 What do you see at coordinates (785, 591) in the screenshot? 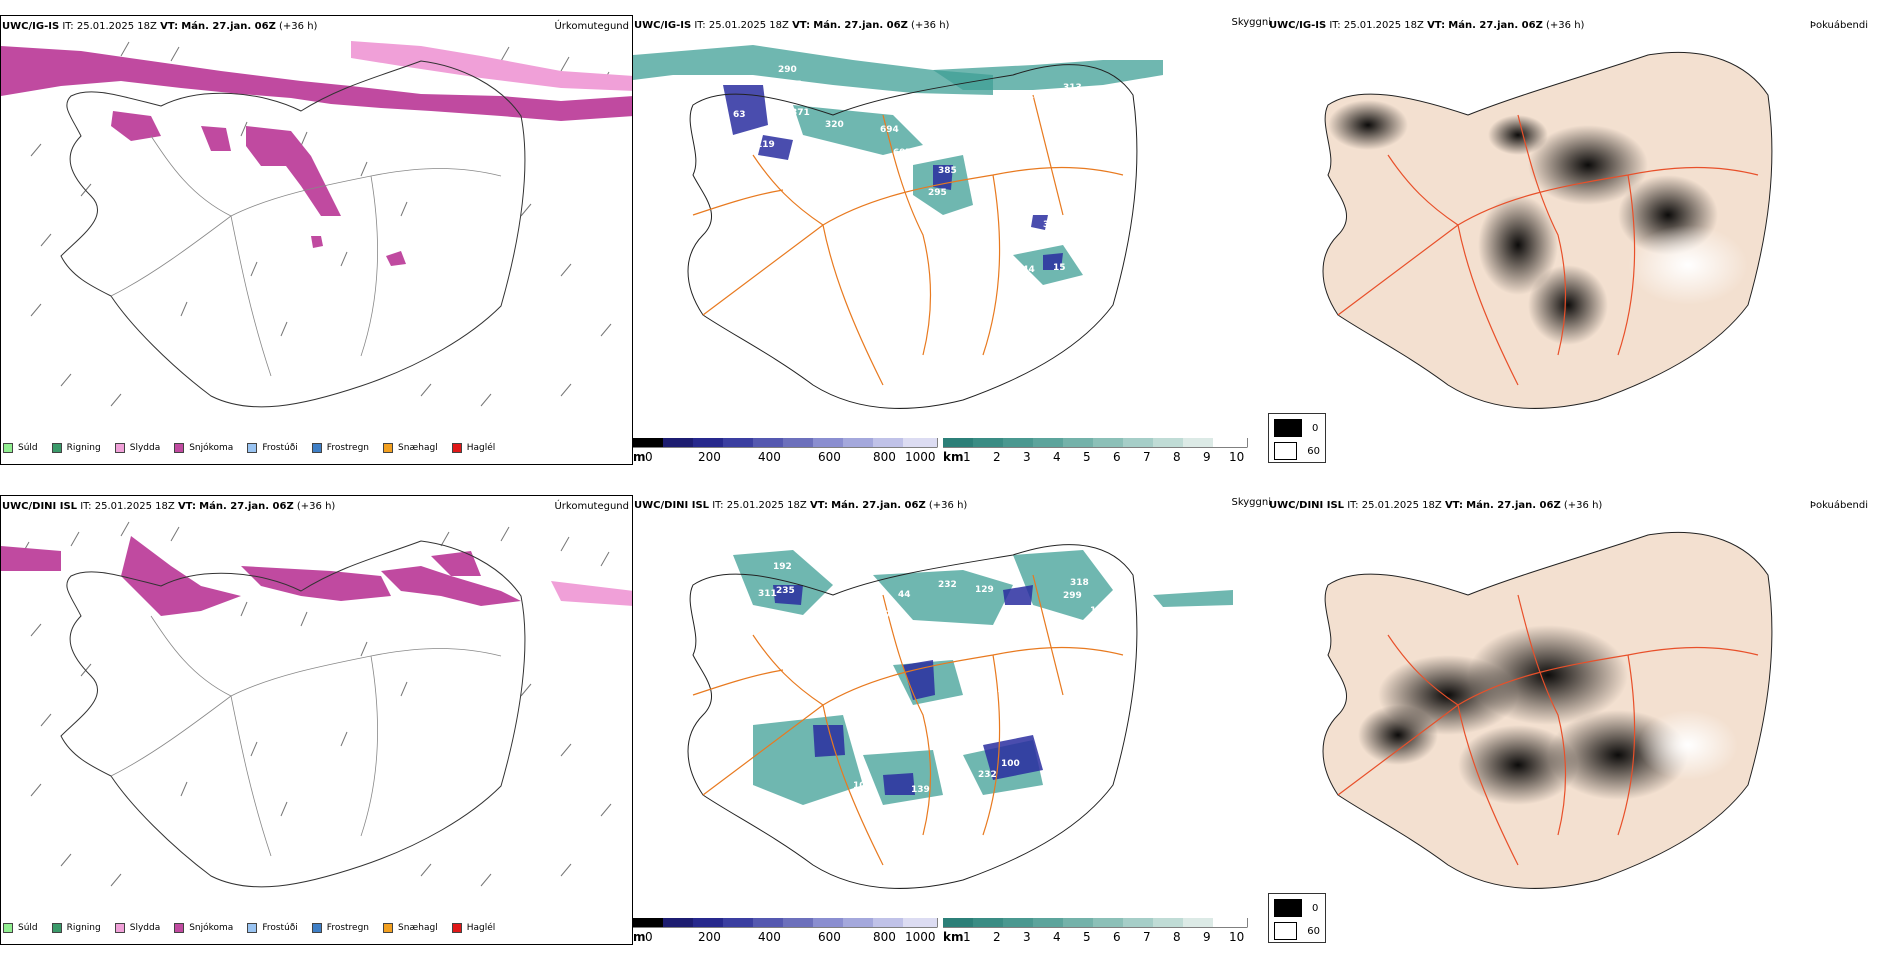
I see `cloud-base-label: 235` at bounding box center [785, 591].